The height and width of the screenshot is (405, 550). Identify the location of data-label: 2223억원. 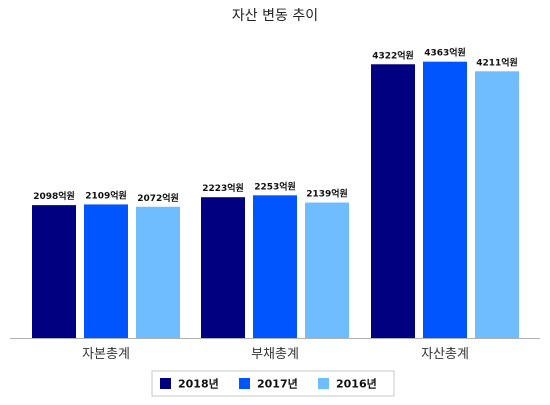
(223, 188).